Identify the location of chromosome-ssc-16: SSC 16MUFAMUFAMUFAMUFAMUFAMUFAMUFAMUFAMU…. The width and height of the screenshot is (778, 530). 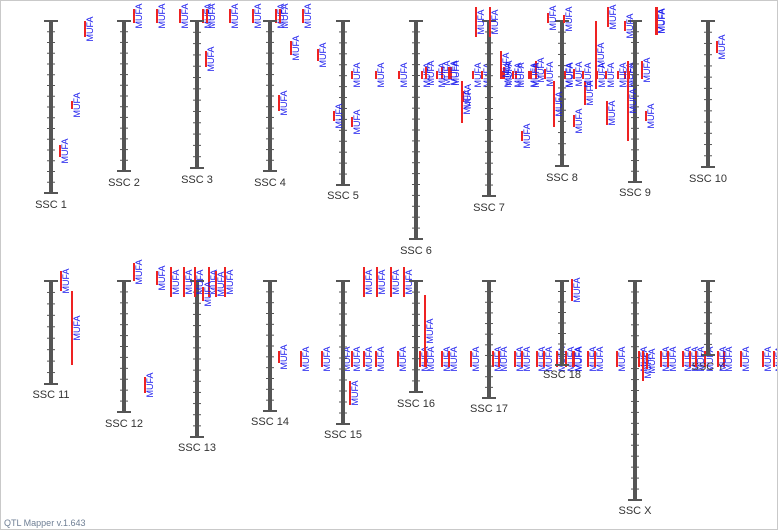
(490, 345).